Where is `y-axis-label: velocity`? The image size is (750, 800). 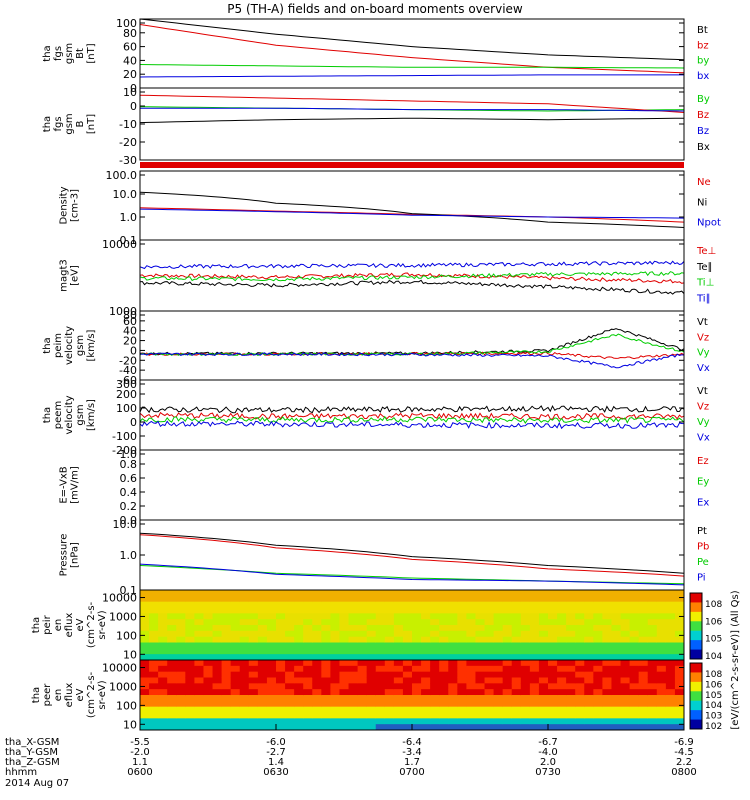
y-axis-label: velocity is located at coordinates (69, 345).